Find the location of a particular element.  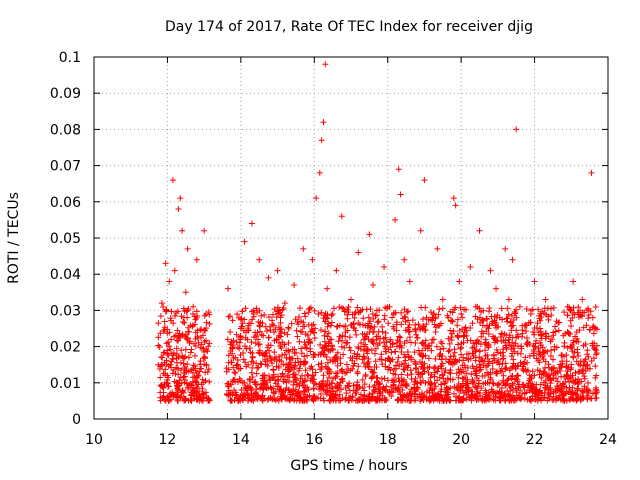

y-tick-label: 0.06 is located at coordinates (65, 203).